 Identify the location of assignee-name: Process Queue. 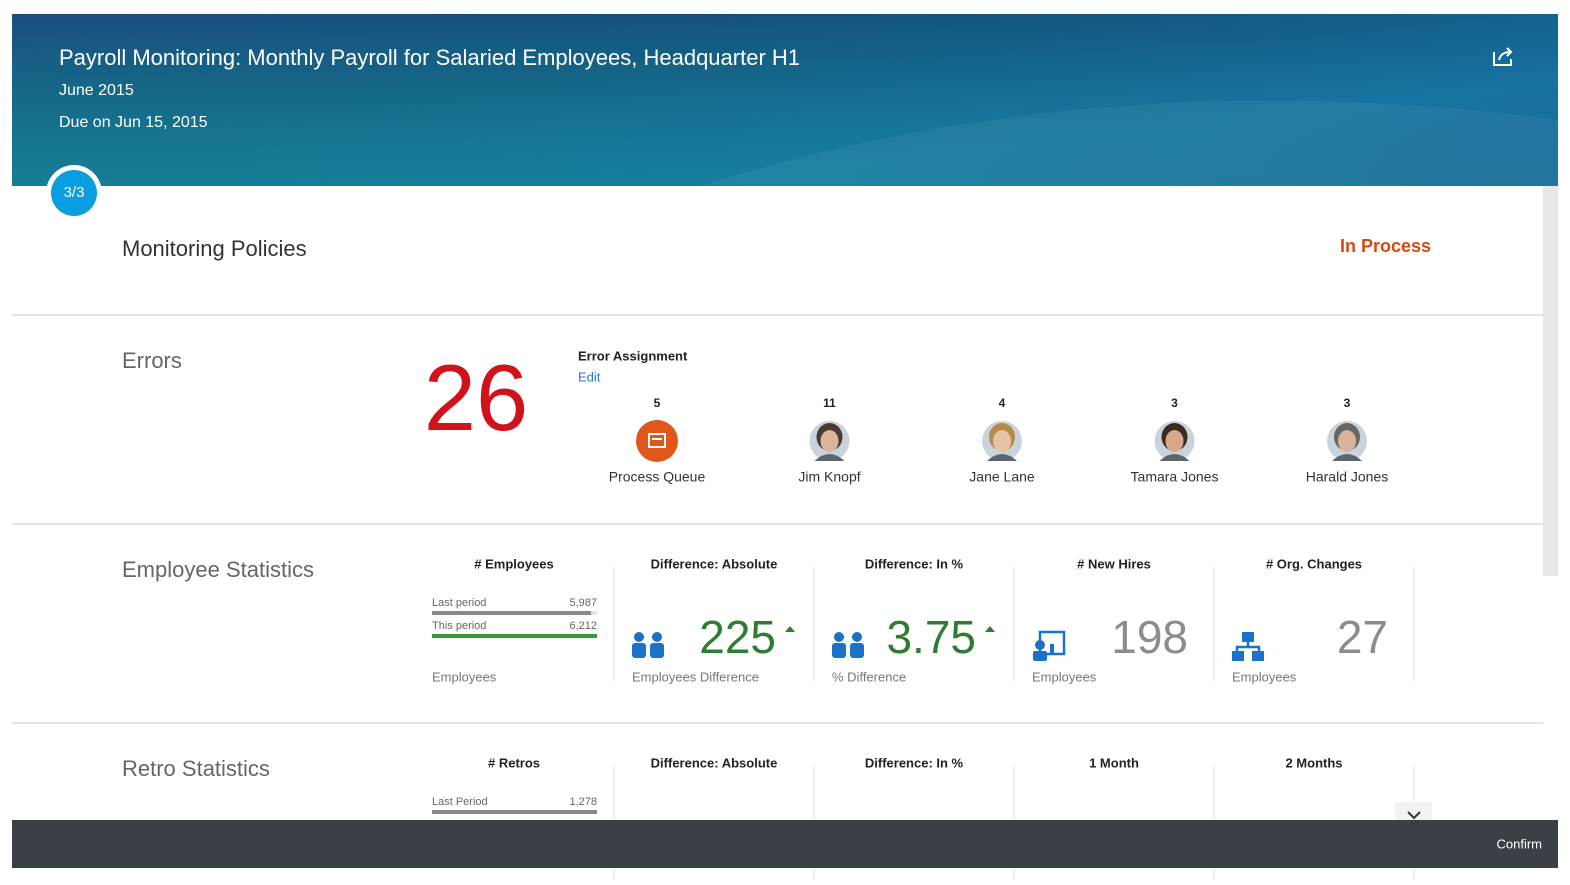
(657, 477).